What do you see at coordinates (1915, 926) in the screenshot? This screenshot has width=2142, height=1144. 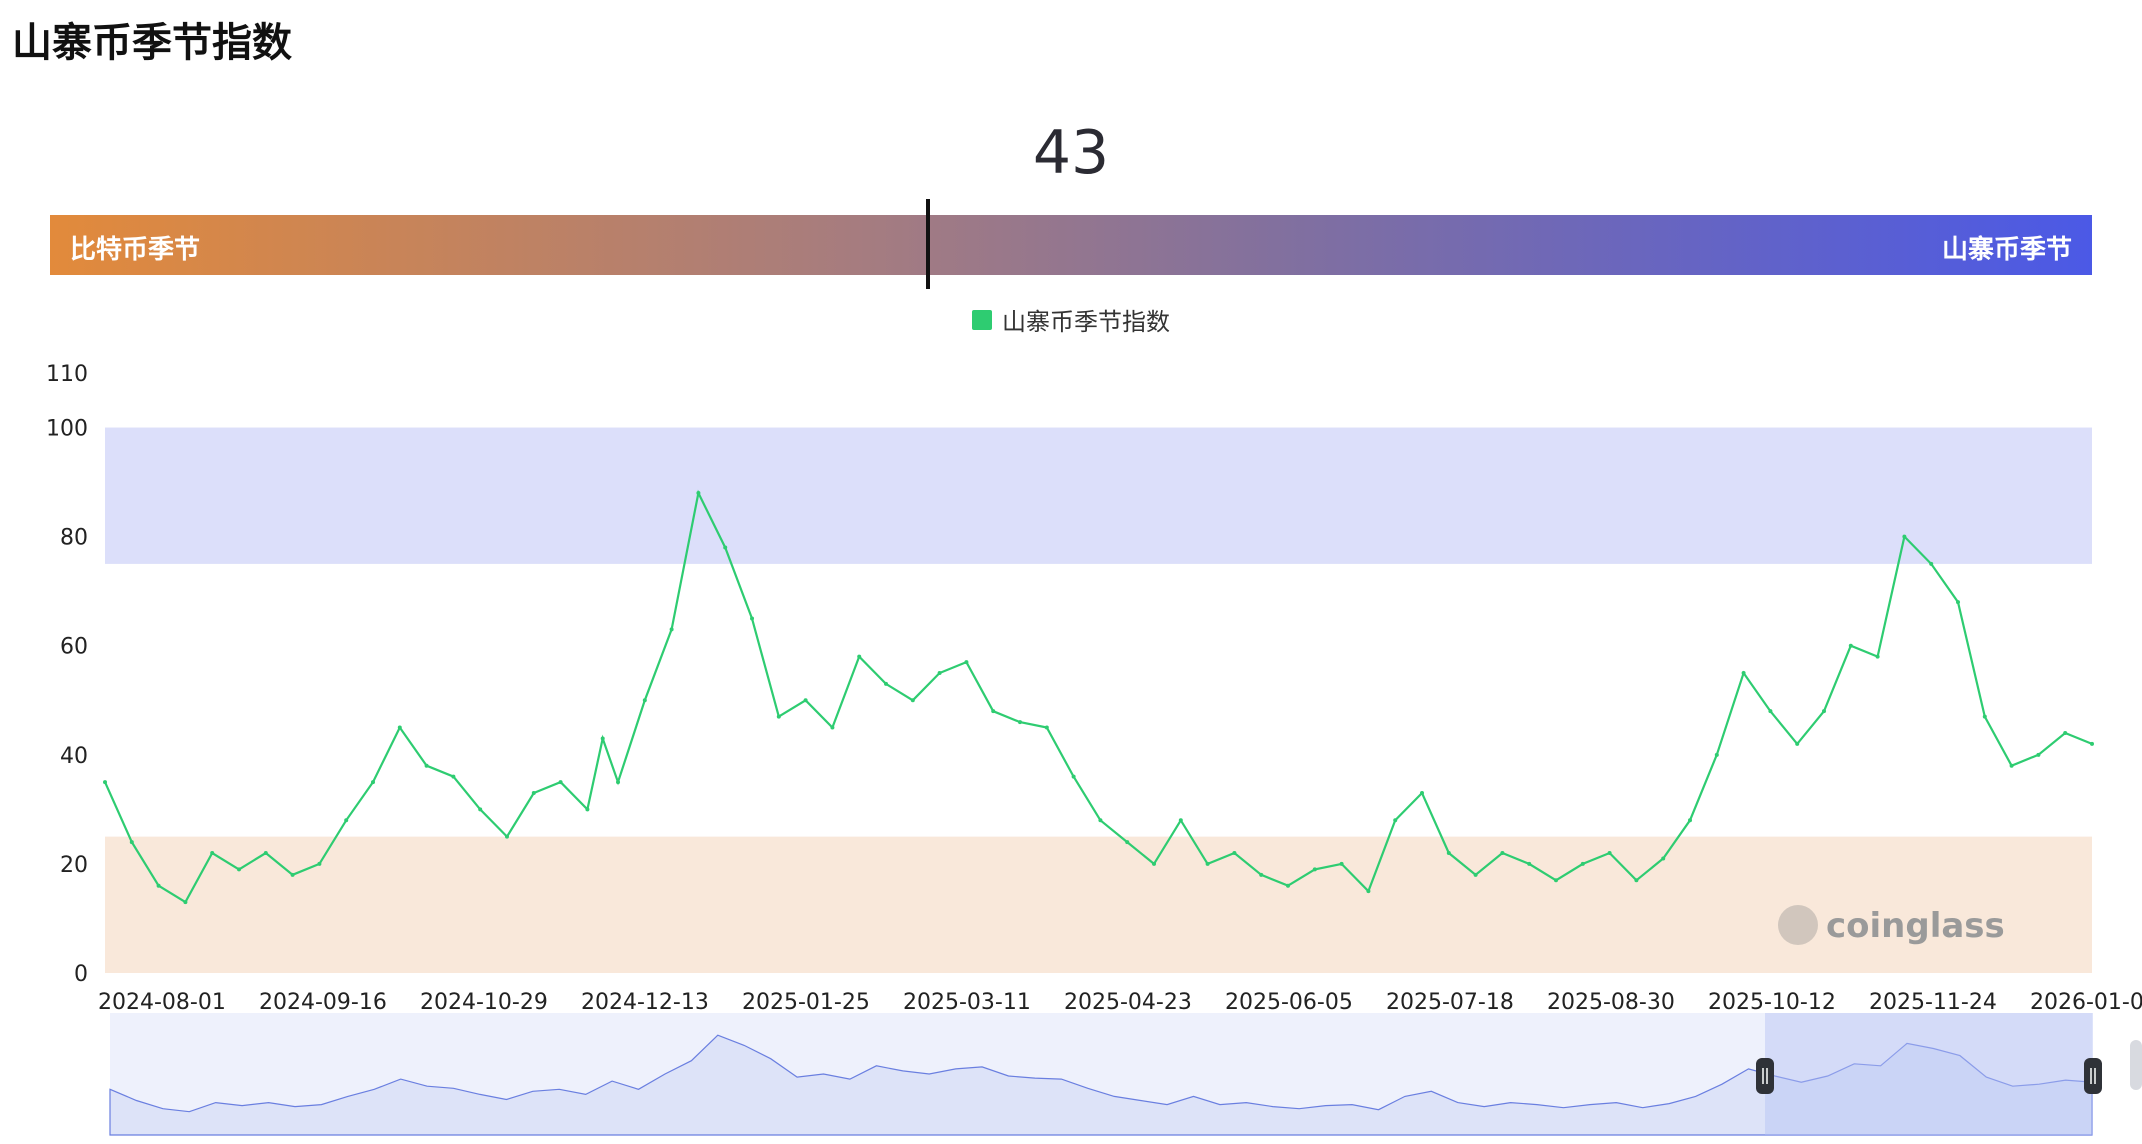 I see `watermark-text: coinglass` at bounding box center [1915, 926].